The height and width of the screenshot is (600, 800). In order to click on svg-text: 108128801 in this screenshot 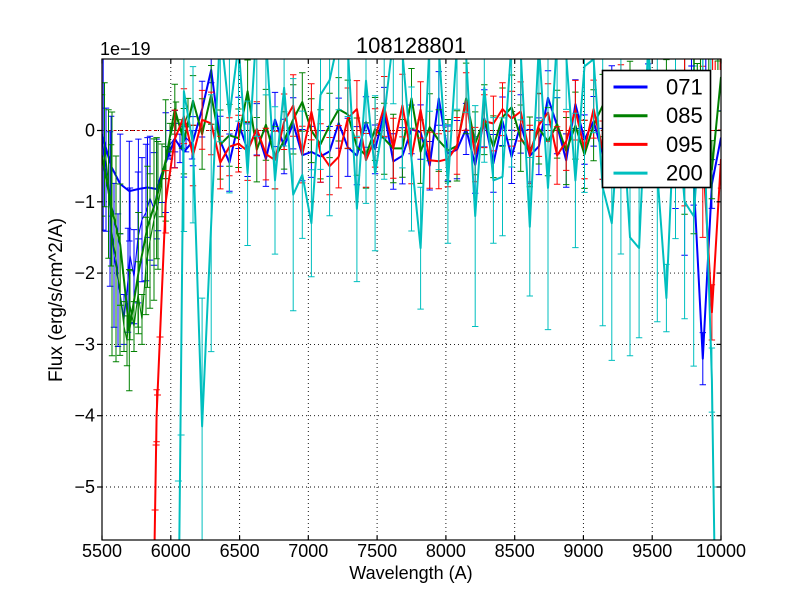, I will do `click(411, 45)`.